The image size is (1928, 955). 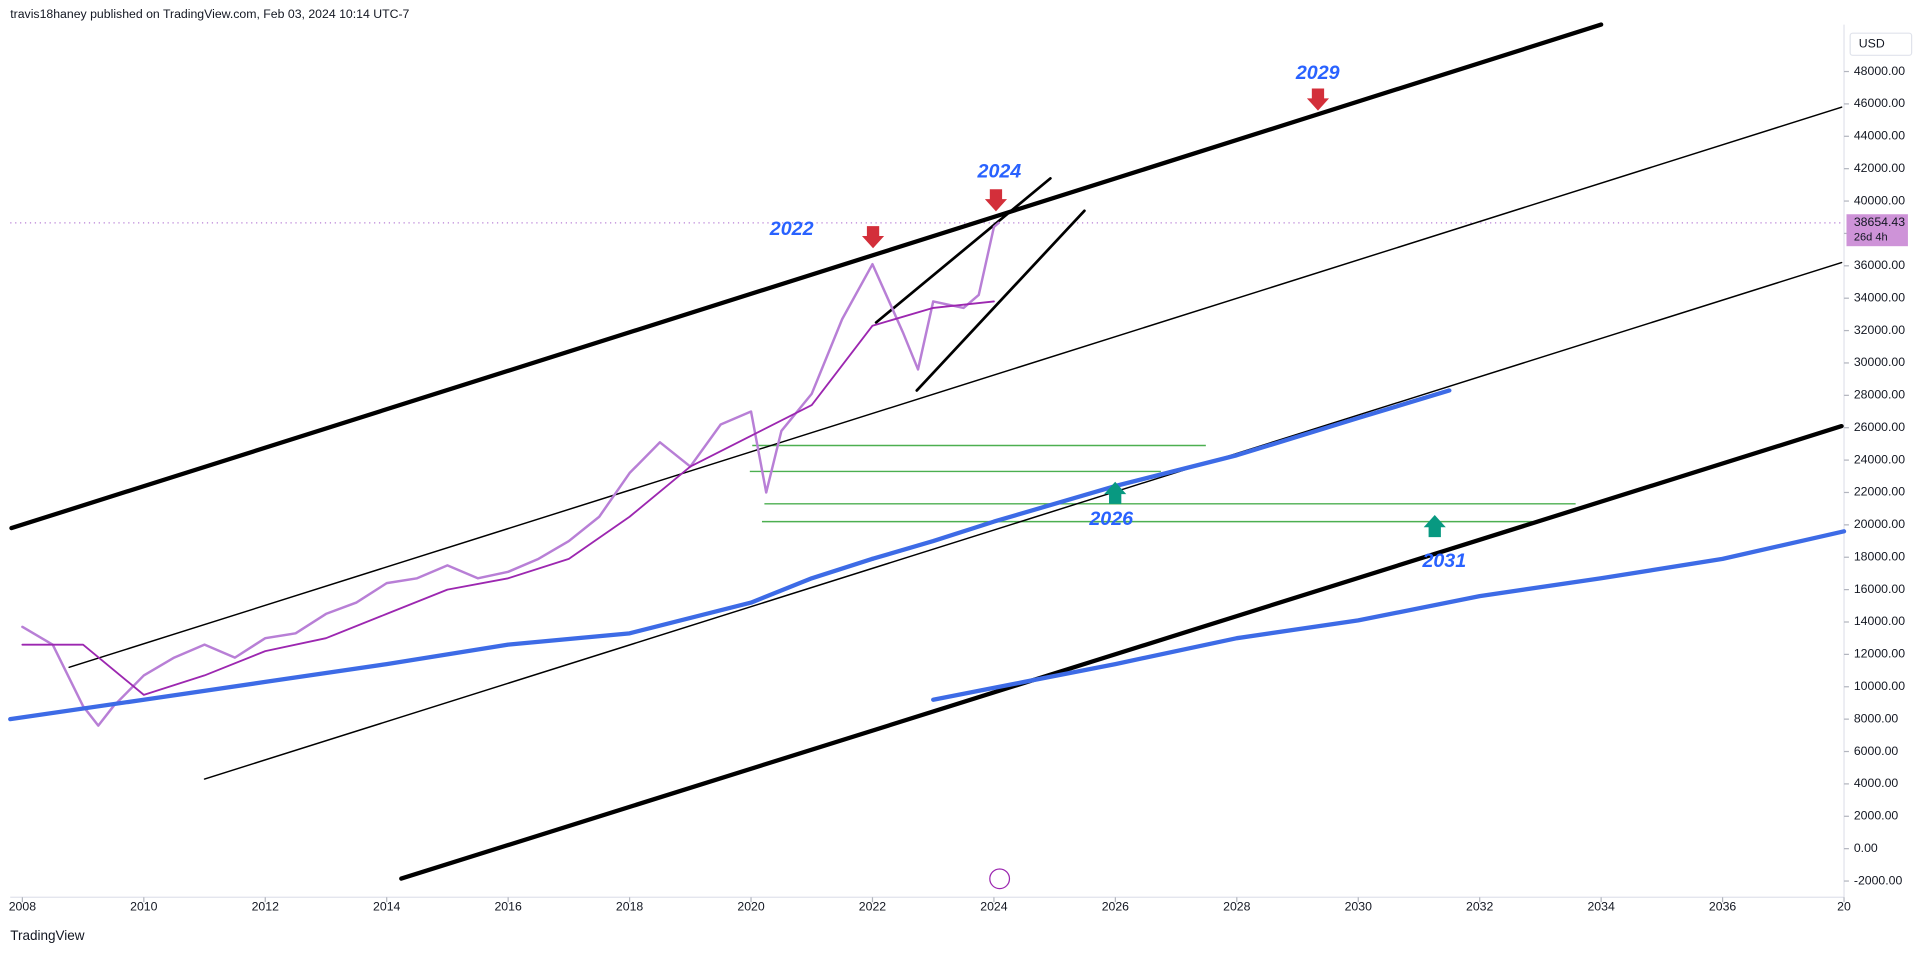 I want to click on y-tick-label: 6000.00, so click(x=1876, y=751).